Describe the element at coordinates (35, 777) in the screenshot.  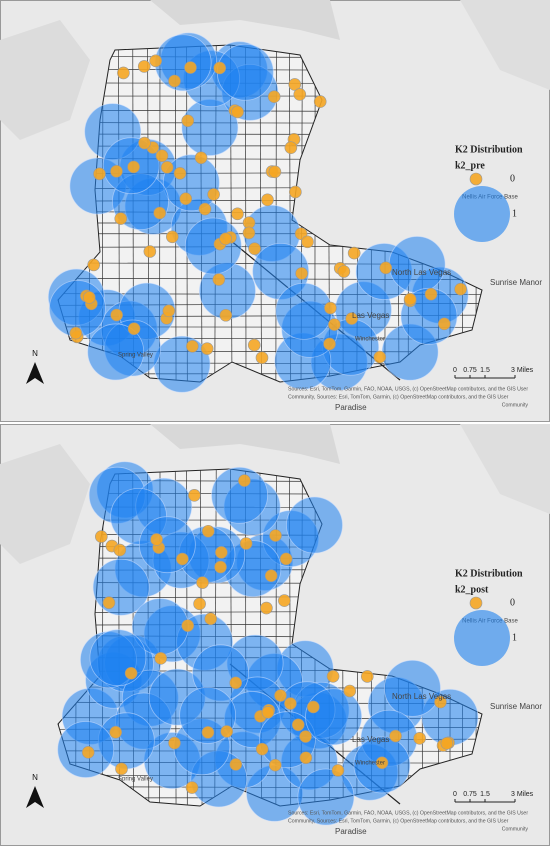
I see `north-label: N` at that location.